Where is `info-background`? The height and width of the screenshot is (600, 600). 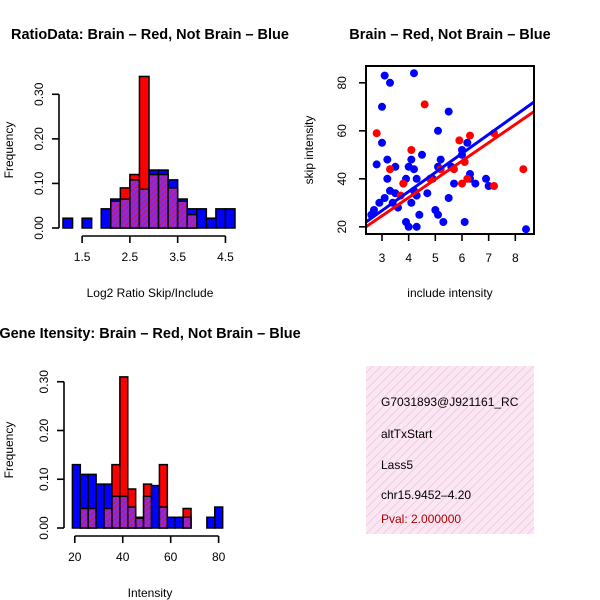 info-background is located at coordinates (450, 450).